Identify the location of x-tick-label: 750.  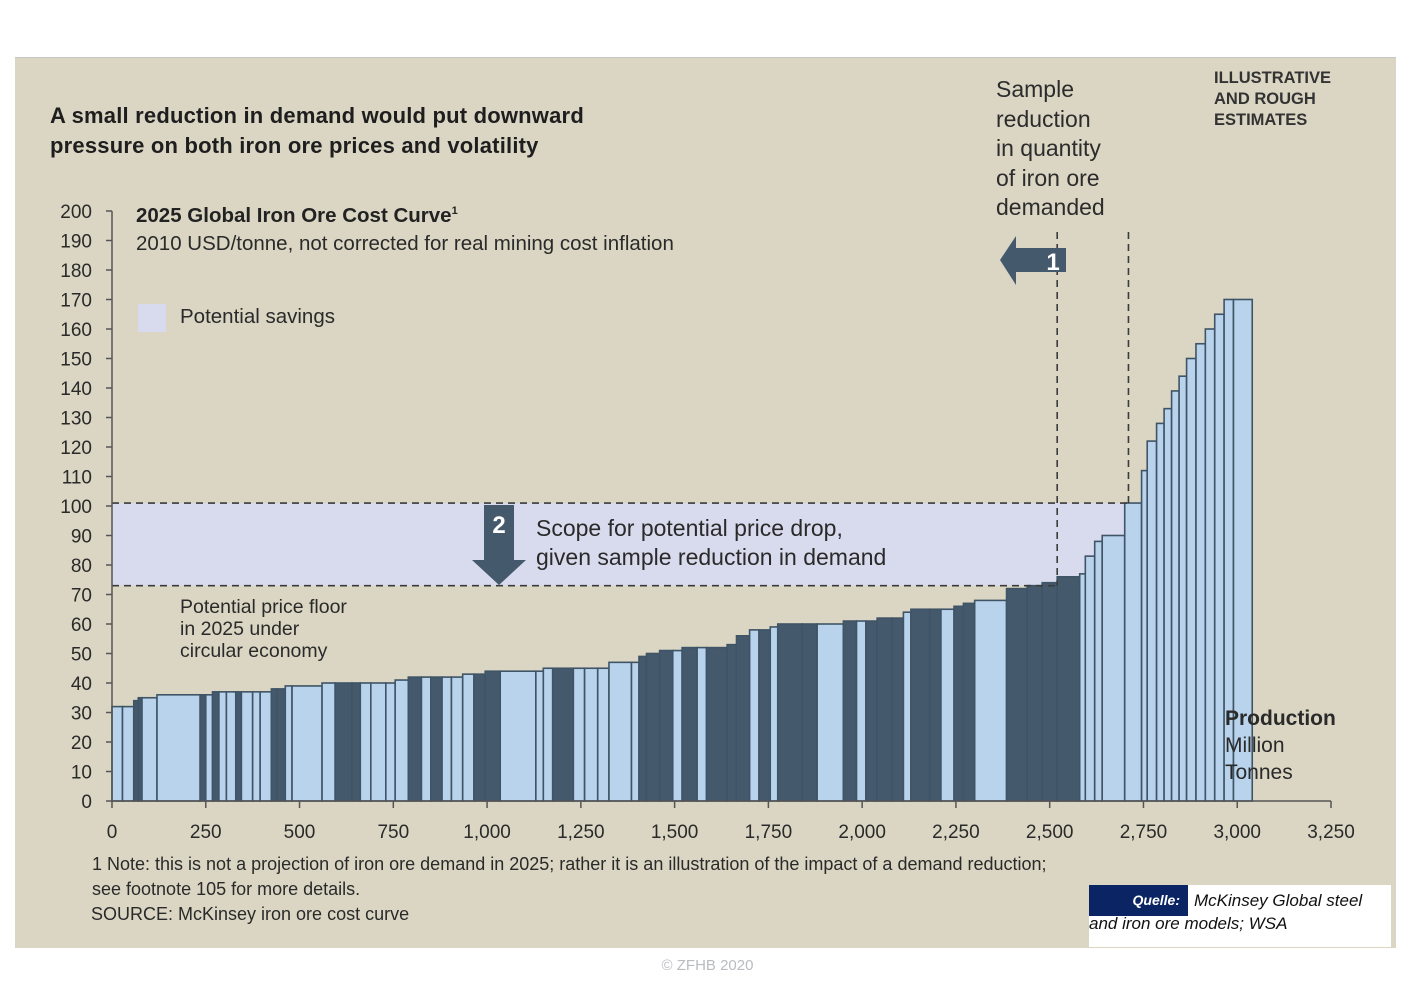
(393, 832).